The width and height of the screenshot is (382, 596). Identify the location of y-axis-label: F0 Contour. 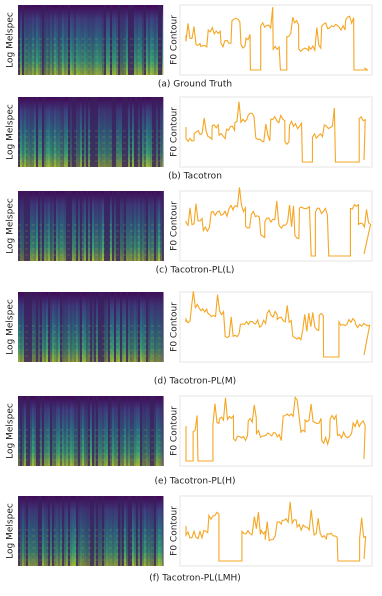
(175, 531).